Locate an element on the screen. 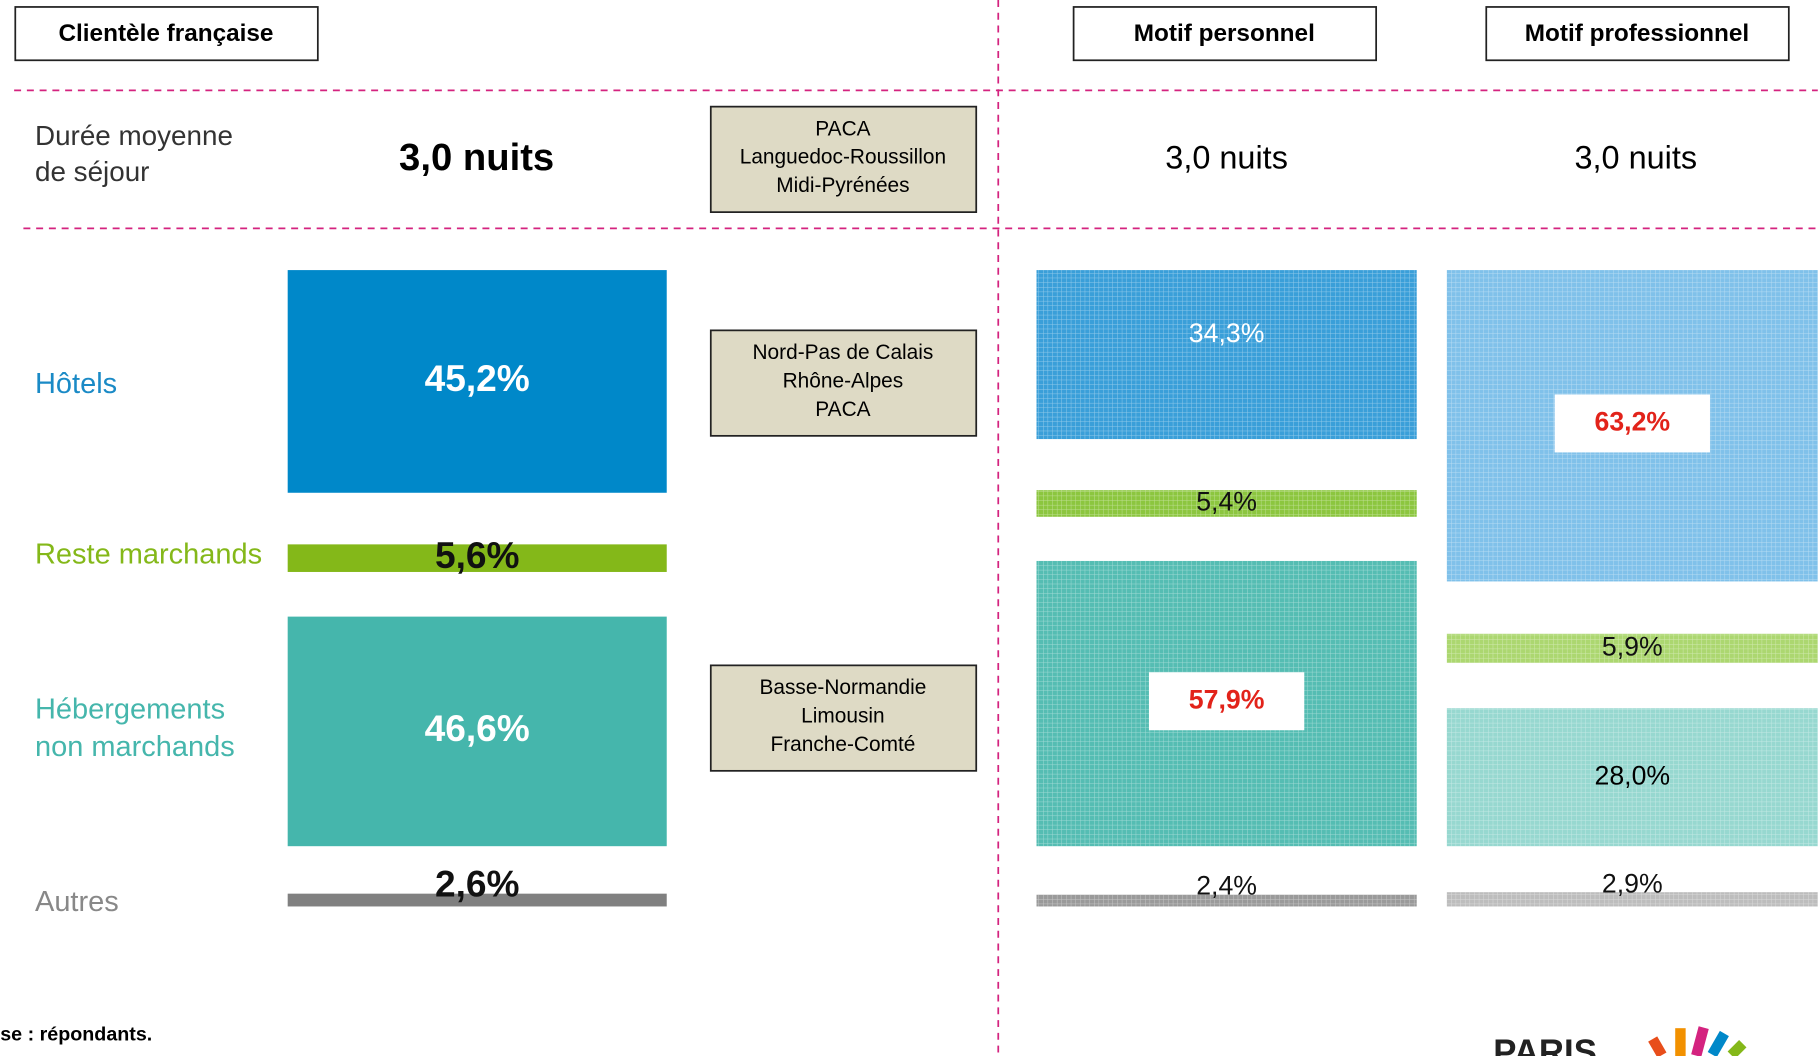  header-column: Motif professionnel is located at coordinates (1637, 33).